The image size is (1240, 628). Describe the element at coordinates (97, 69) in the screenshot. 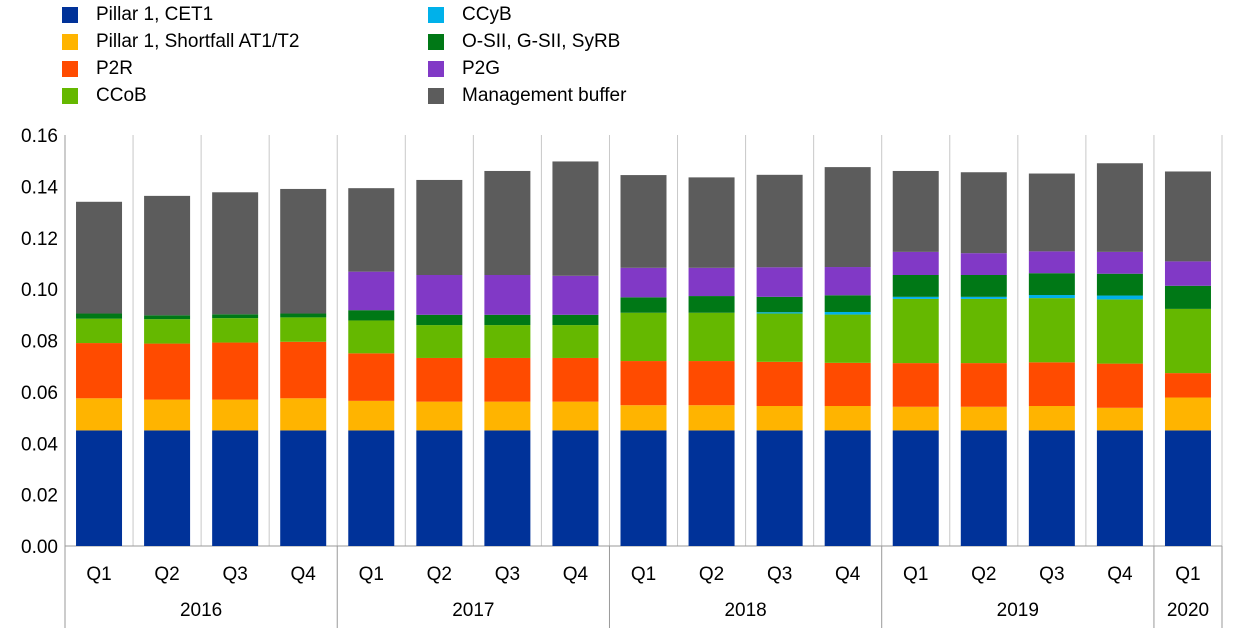

I see `legend-item-p2r: P2R` at that location.